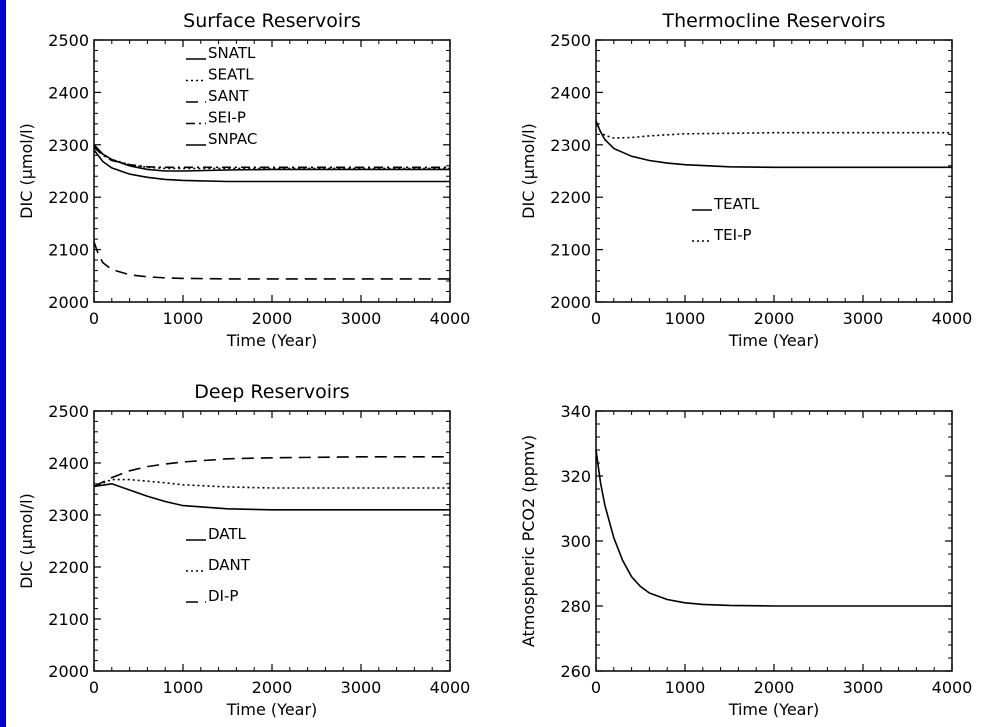 The width and height of the screenshot is (981, 727). I want to click on thermocline-y-axis-label: DIC (μmol/l), so click(528, 171).